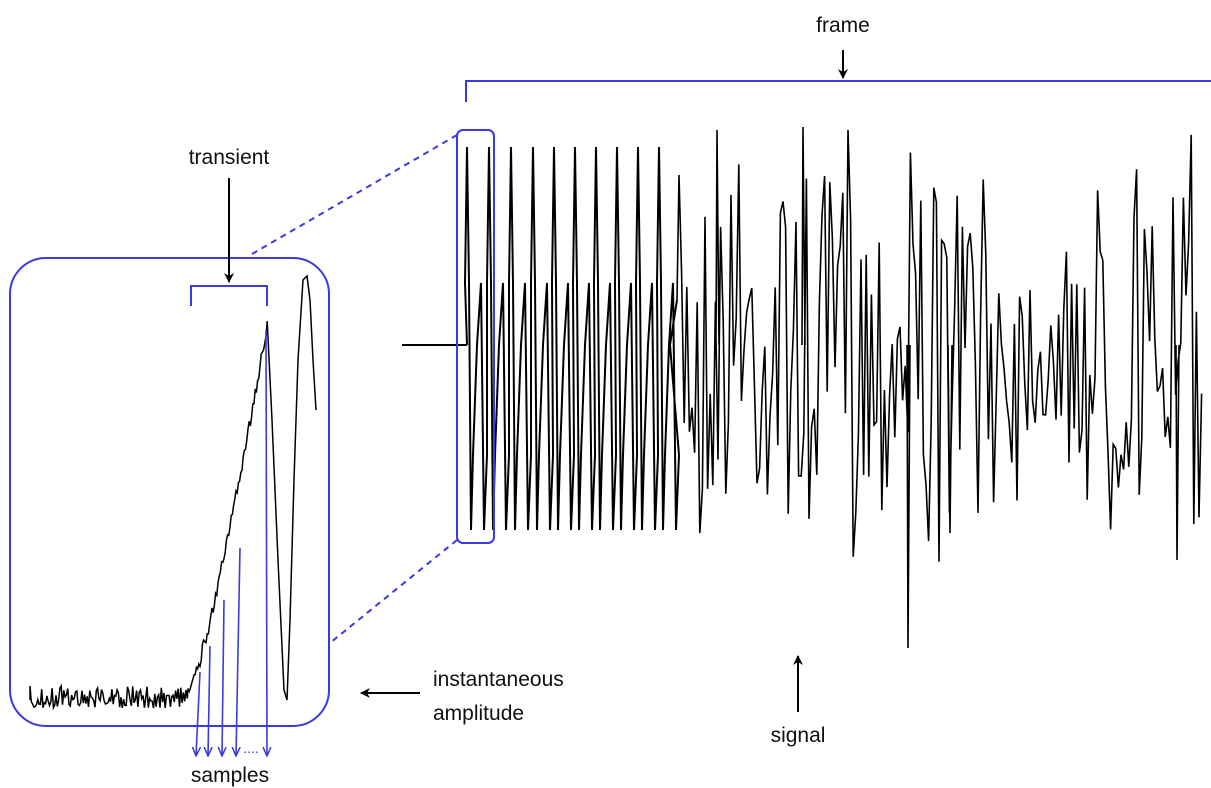  What do you see at coordinates (838, 91) in the screenshot?
I see `frame-bracket` at bounding box center [838, 91].